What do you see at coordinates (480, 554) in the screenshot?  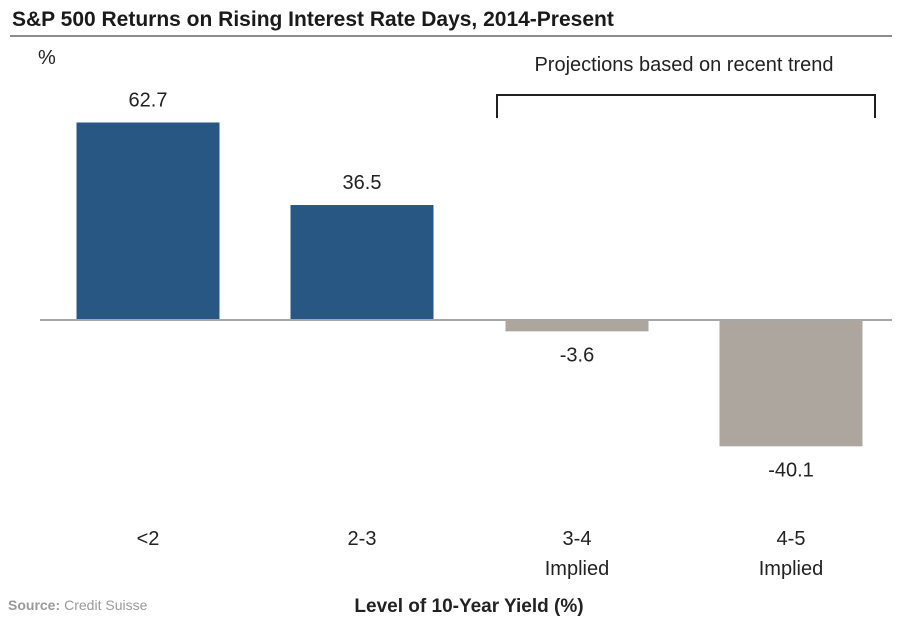 I see `category-labels-group: <2 2-3 3-4 Implied 4-5 Implied` at bounding box center [480, 554].